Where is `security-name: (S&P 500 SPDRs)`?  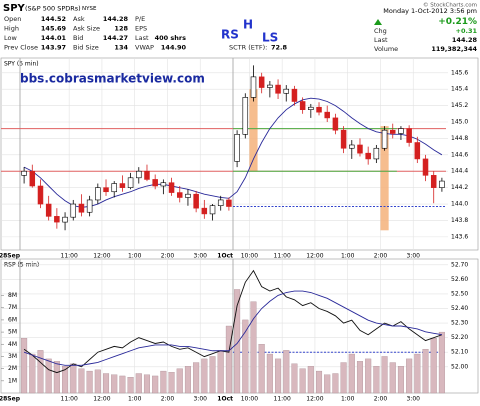 security-name: (S&P 500 SPDRs) is located at coordinates (53, 9).